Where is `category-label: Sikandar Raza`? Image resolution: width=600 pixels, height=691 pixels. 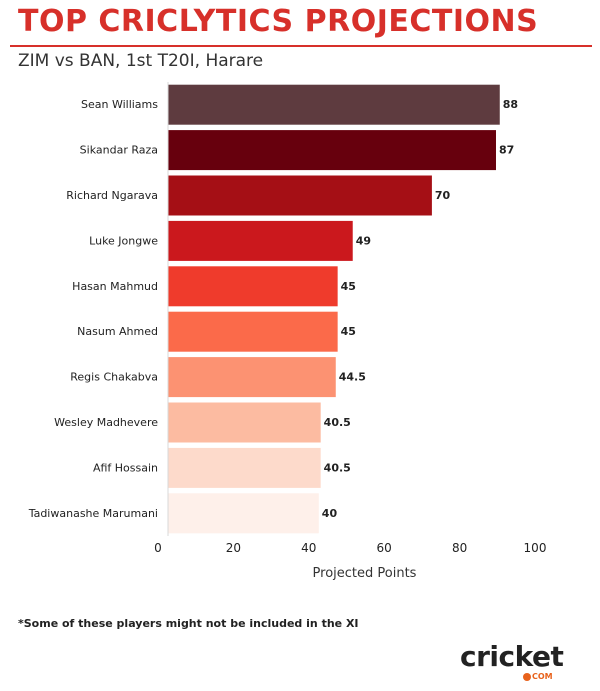
category-label: Sikandar Raza is located at coordinates (119, 150).